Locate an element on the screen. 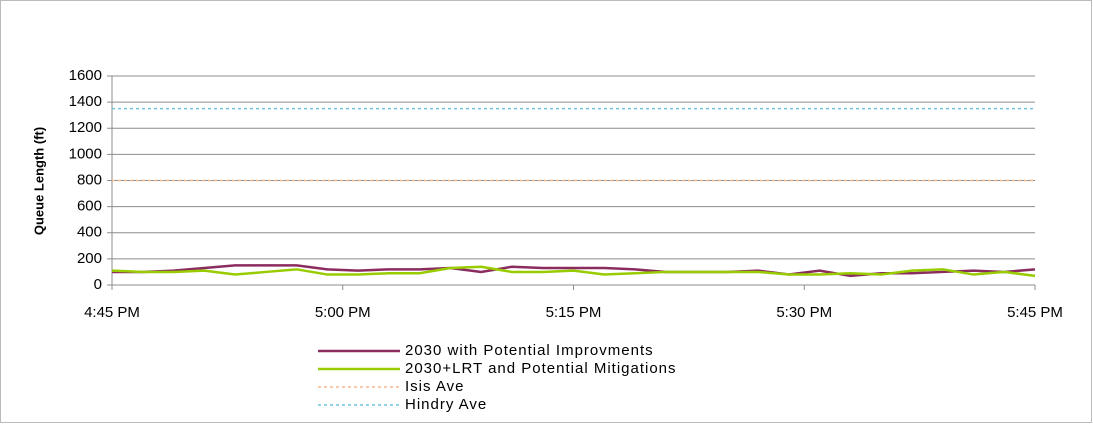  y-tick-label: 0 is located at coordinates (98, 284).